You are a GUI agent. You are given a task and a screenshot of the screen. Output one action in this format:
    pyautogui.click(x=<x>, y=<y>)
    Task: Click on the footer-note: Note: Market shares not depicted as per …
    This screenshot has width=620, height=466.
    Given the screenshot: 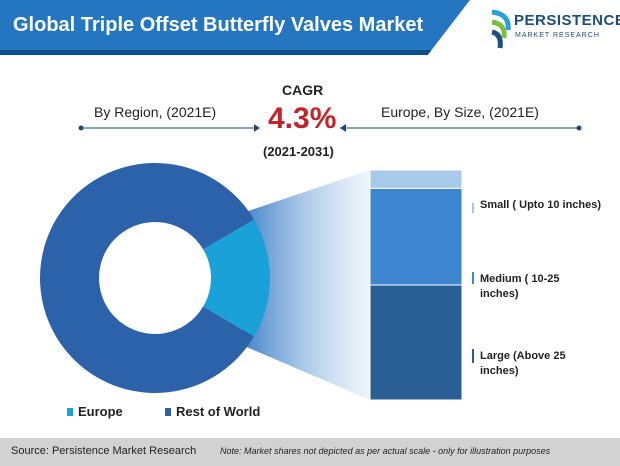 What is the action you would take?
    pyautogui.click(x=385, y=451)
    